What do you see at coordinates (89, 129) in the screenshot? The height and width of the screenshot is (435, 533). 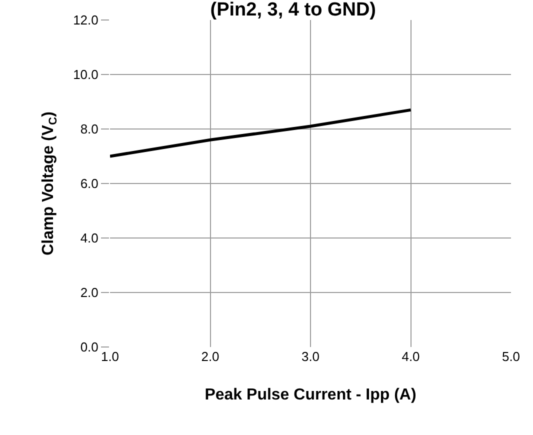 I see `y-tick-label: 8.0` at bounding box center [89, 129].